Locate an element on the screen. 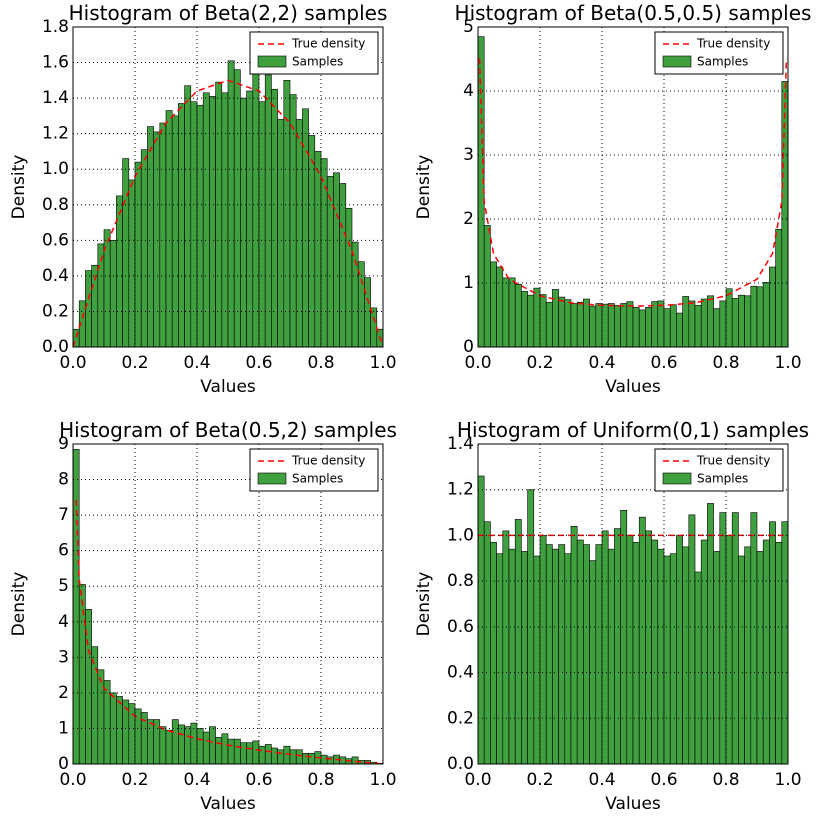 This screenshot has height=823, width=840. y-tick-label: 4 is located at coordinates (468, 91).